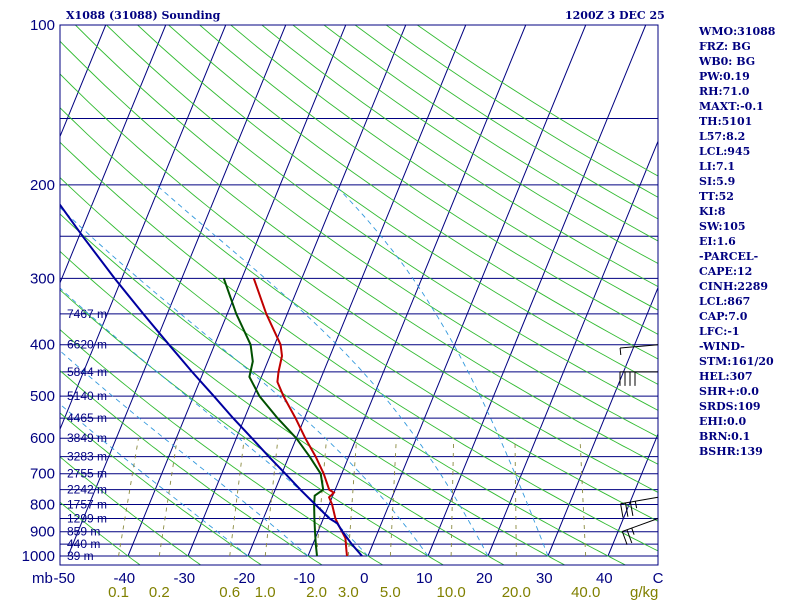 The width and height of the screenshot is (800, 600). I want to click on temperature-tick-label: -40, so click(124, 578).